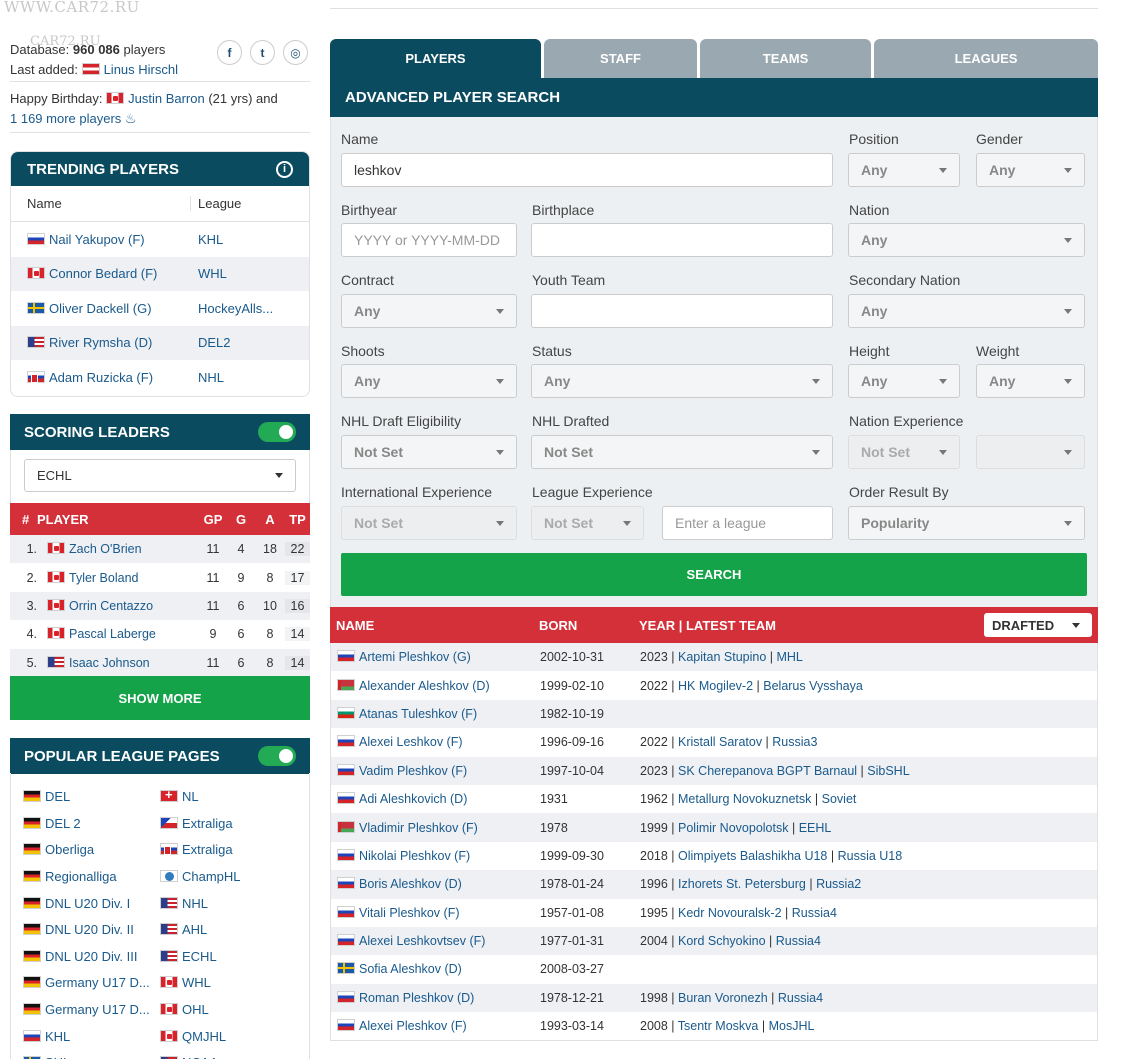 Image resolution: width=1128 pixels, height=1059 pixels. Describe the element at coordinates (73, 118) in the screenshot. I see `more-birthdays-link: 1 169 more players ♨` at that location.